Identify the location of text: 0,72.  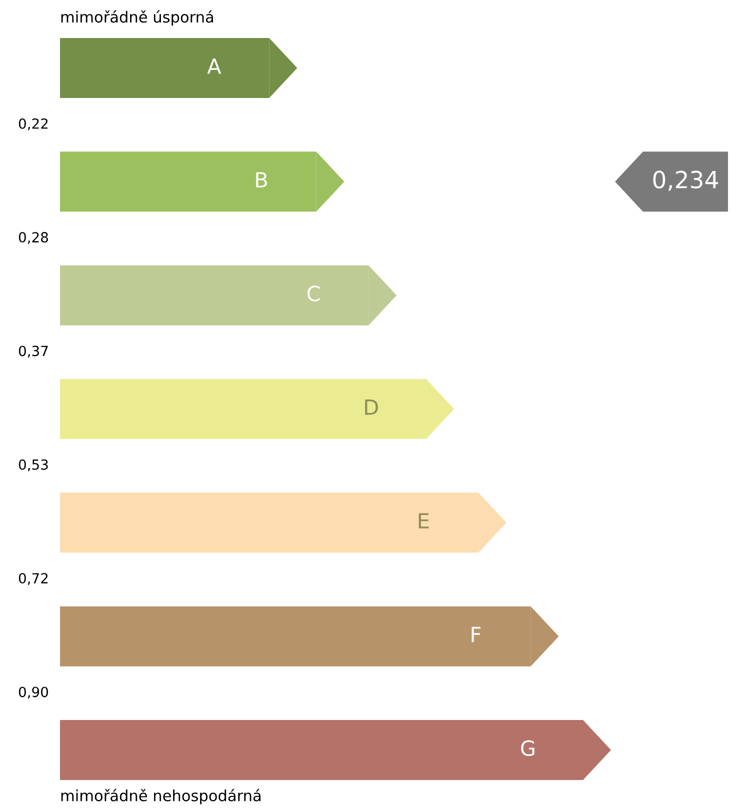
(33, 579).